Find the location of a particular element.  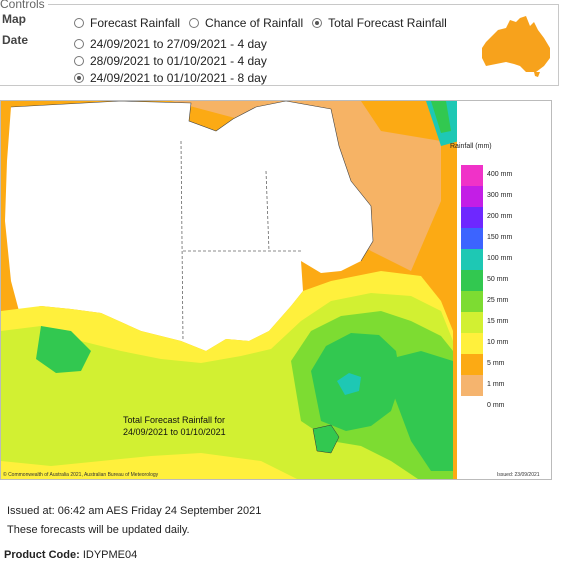

date-option-label: 24/09/2021 to 01/10/2021 - 8 day is located at coordinates (178, 78).